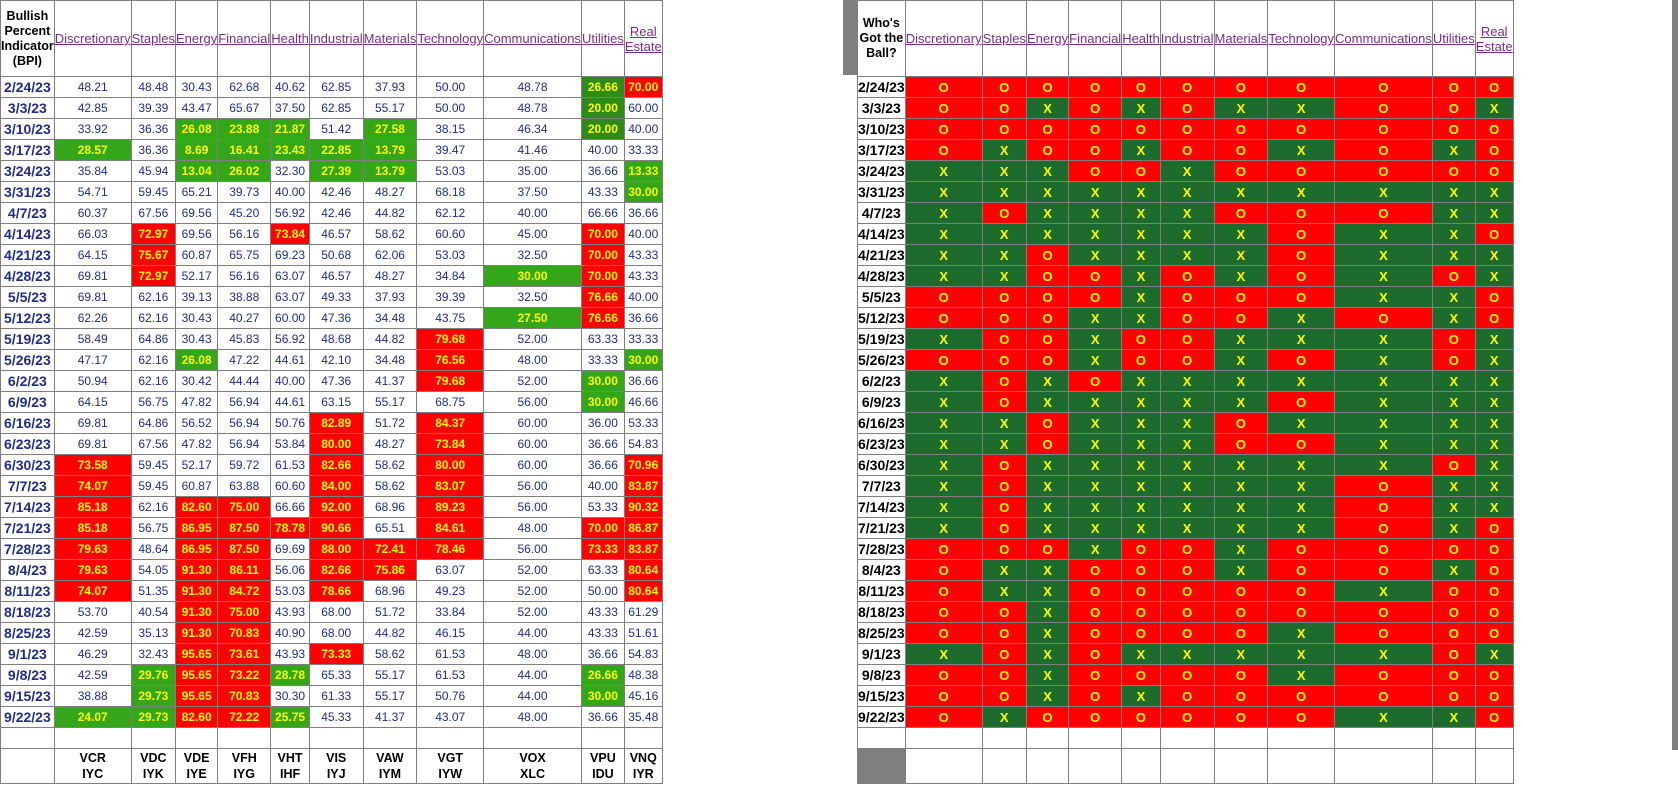 The width and height of the screenshot is (1678, 788). Describe the element at coordinates (643, 234) in the screenshot. I see `bpi-value-cell: 40.00` at that location.